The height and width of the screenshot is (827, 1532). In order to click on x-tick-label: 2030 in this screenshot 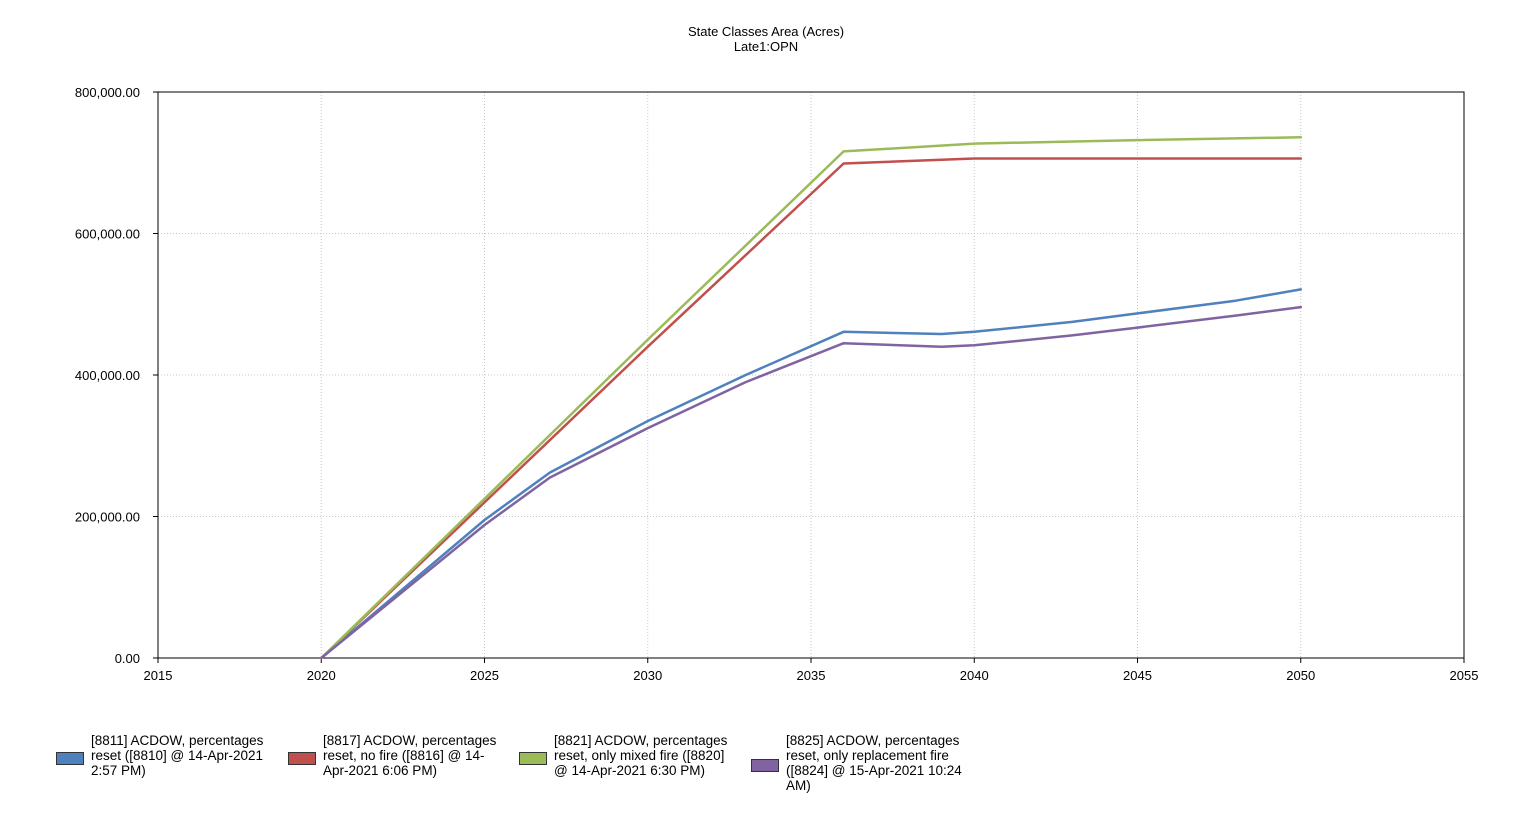, I will do `click(647, 675)`.